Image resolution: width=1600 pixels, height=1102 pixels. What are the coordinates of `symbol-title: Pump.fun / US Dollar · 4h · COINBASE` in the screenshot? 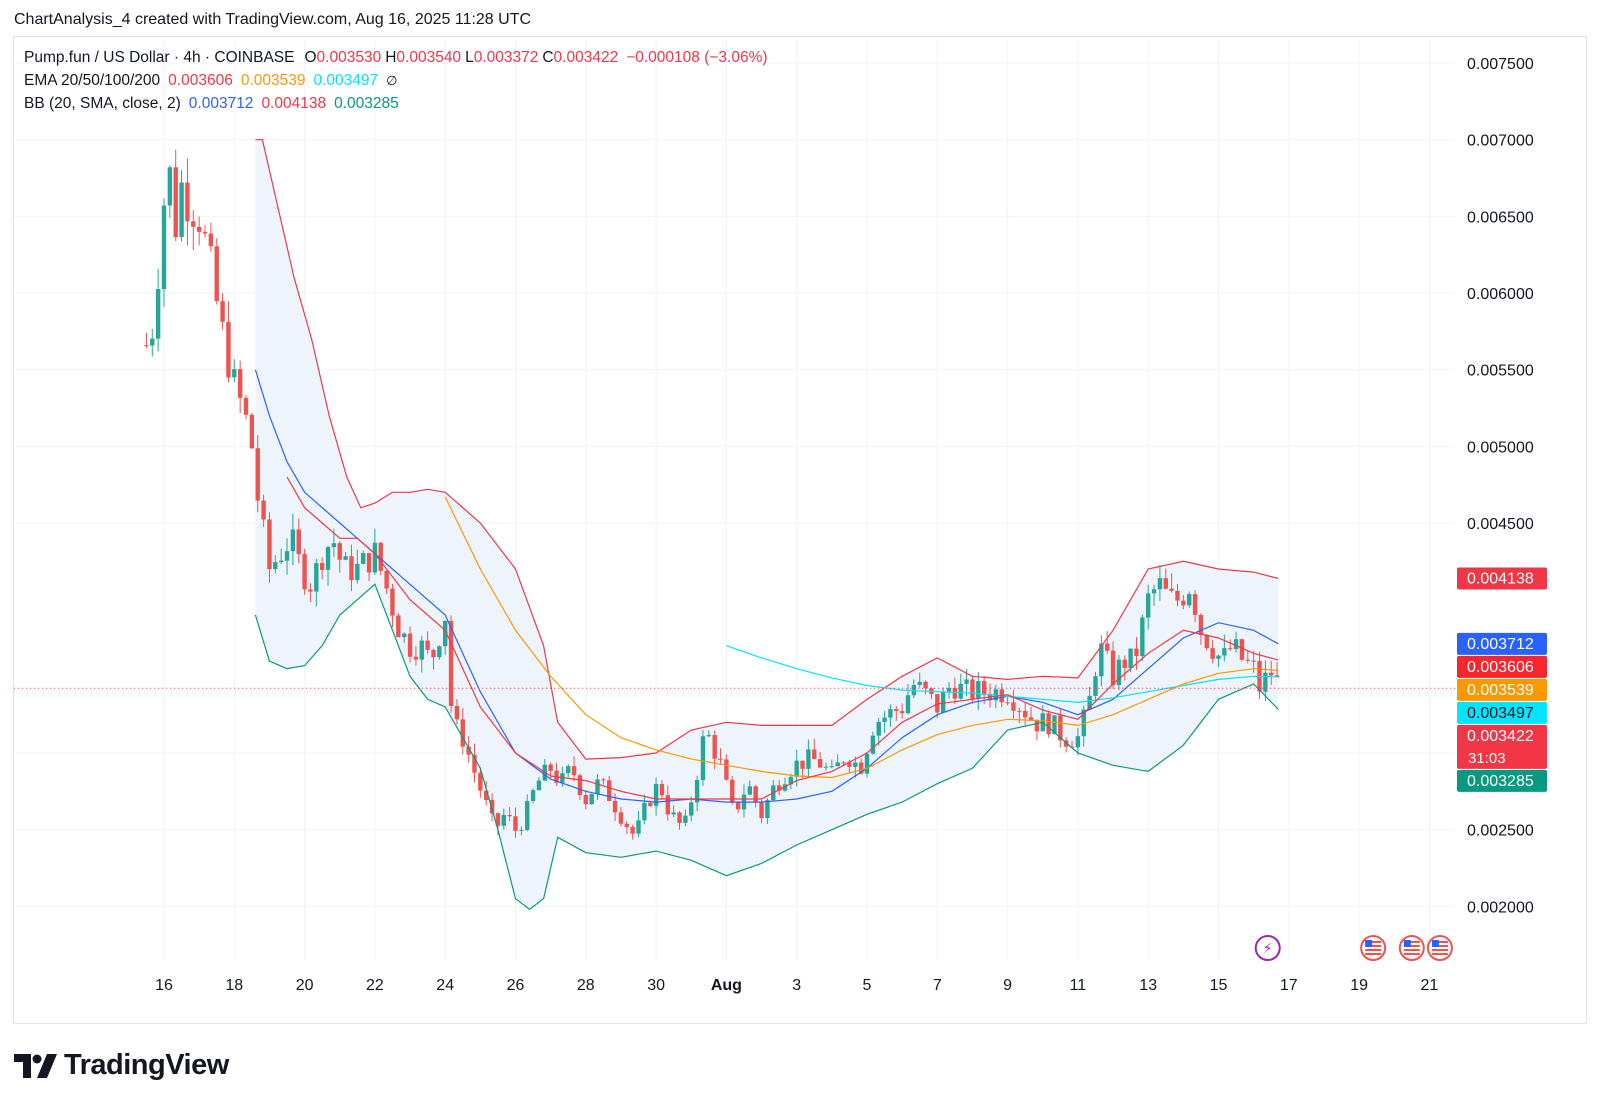 It's located at (159, 57).